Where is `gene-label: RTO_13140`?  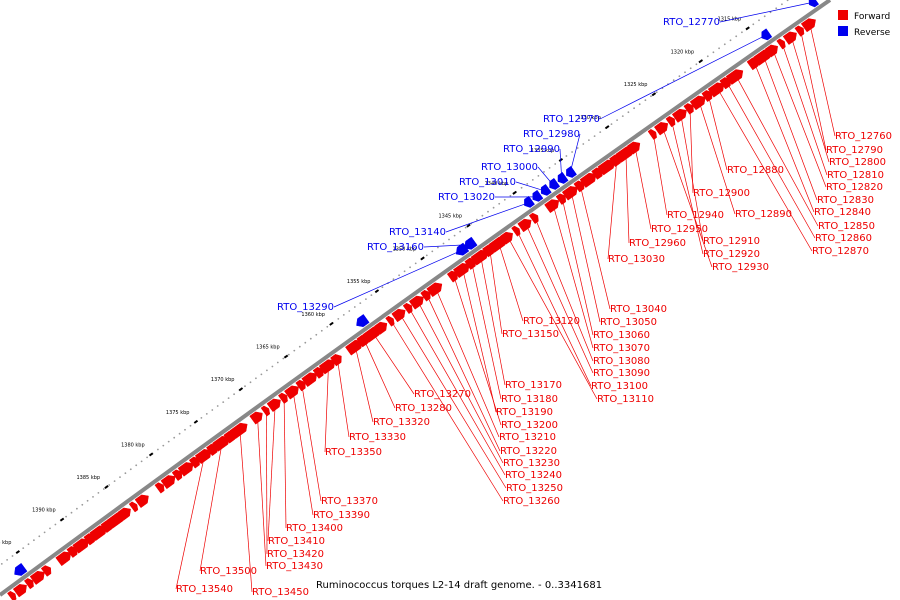 gene-label: RTO_13140 is located at coordinates (417, 232).